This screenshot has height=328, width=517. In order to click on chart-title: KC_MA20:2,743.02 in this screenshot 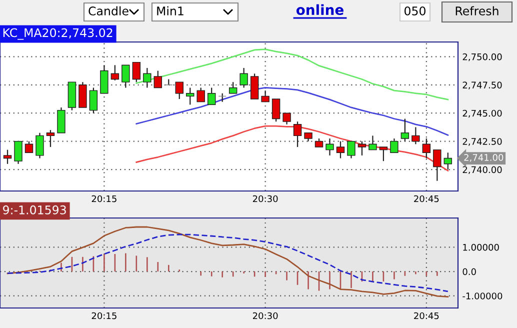, I will do `click(57, 34)`.